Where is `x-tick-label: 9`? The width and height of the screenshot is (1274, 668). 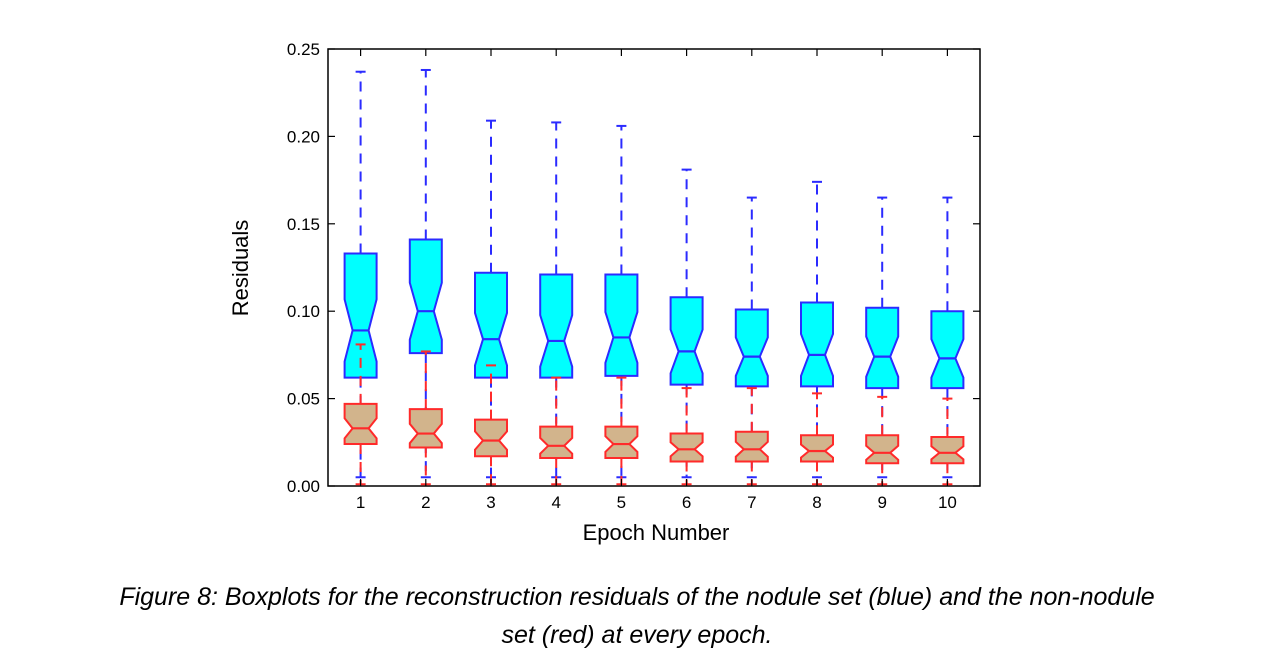 x-tick-label: 9 is located at coordinates (881, 502).